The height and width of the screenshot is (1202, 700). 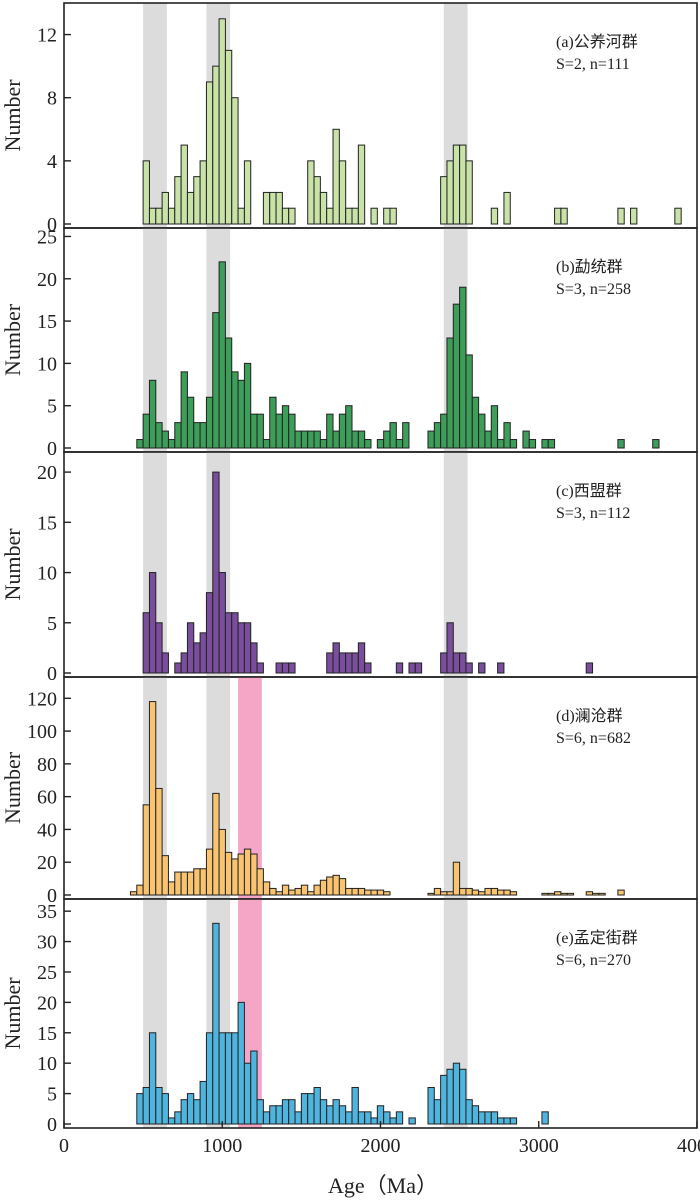 What do you see at coordinates (593, 513) in the screenshot?
I see `panel-stats: S=3, n=112` at bounding box center [593, 513].